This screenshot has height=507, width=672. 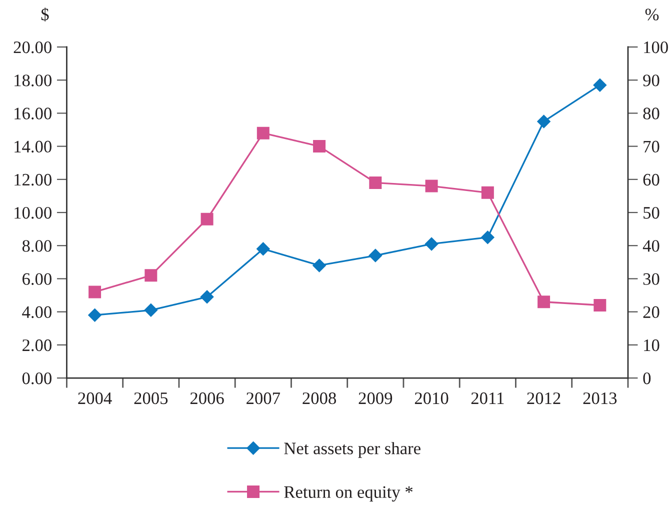 What do you see at coordinates (33, 180) in the screenshot?
I see `y-tick-label: 12.00` at bounding box center [33, 180].